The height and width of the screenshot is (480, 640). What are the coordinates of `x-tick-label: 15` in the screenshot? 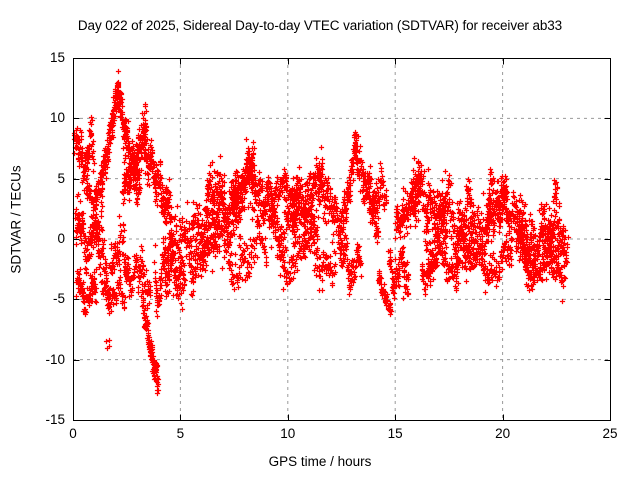 It's located at (395, 433).